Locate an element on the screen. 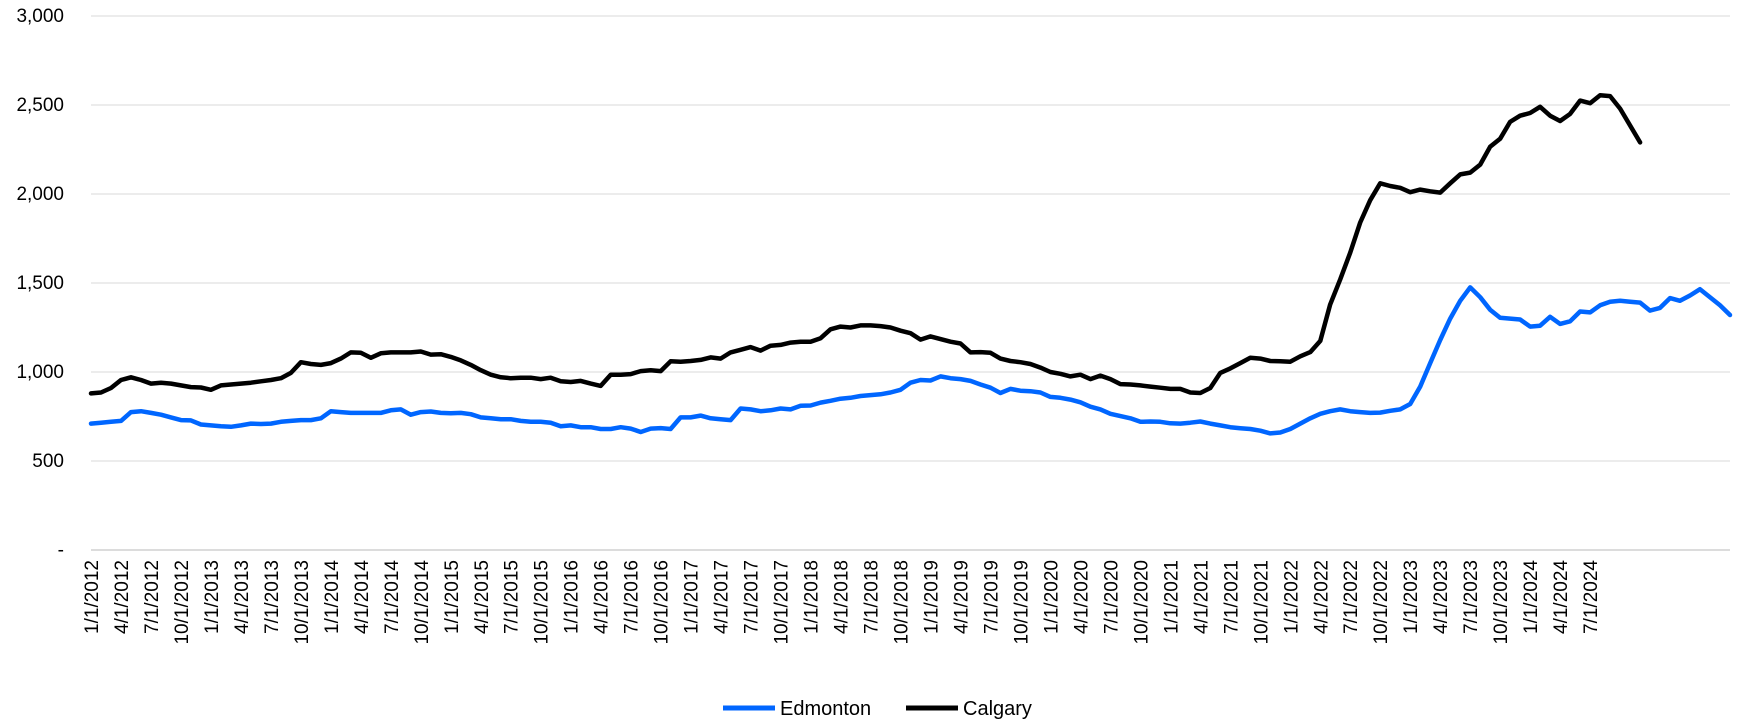 The height and width of the screenshot is (723, 1739). x-tick-label: 10/1/2012 is located at coordinates (182, 602).